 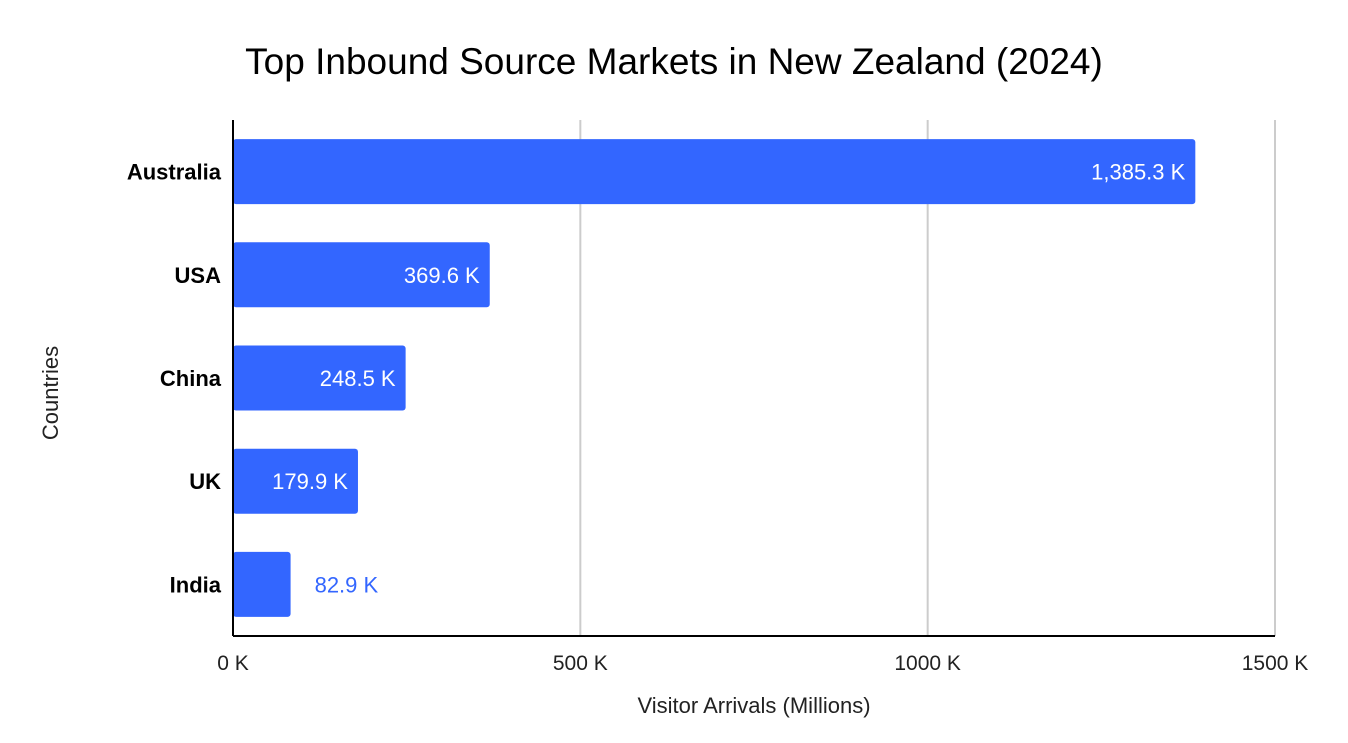 I want to click on x-tick-label: 1500 K, so click(x=1275, y=663).